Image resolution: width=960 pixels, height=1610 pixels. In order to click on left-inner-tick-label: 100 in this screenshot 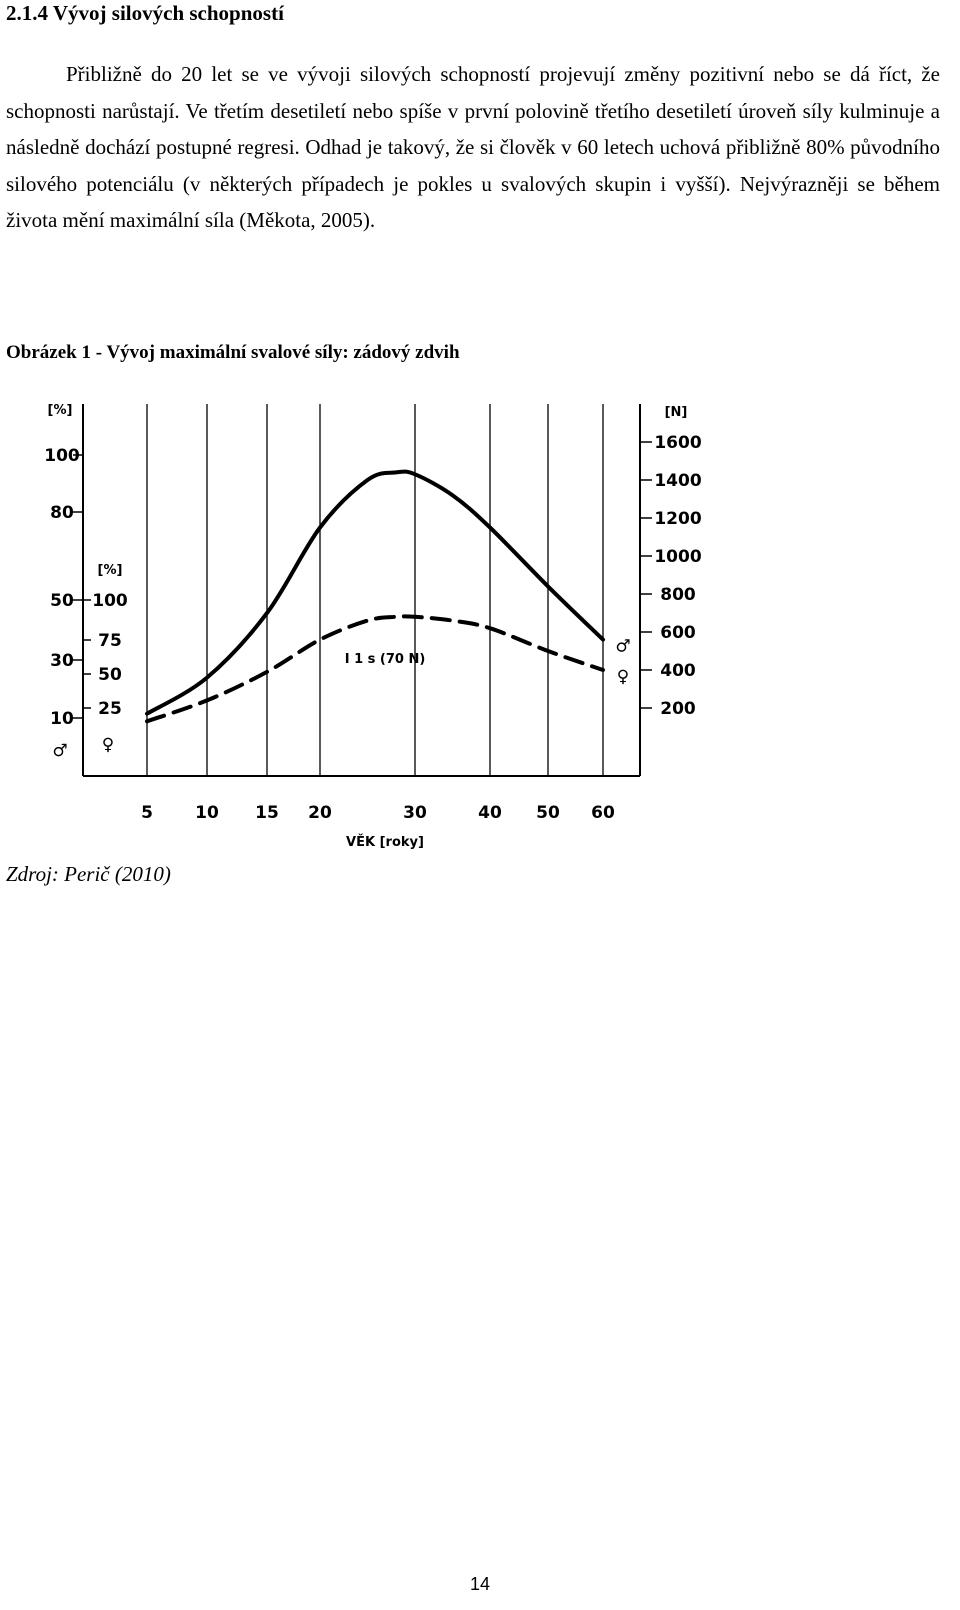, I will do `click(110, 601)`.